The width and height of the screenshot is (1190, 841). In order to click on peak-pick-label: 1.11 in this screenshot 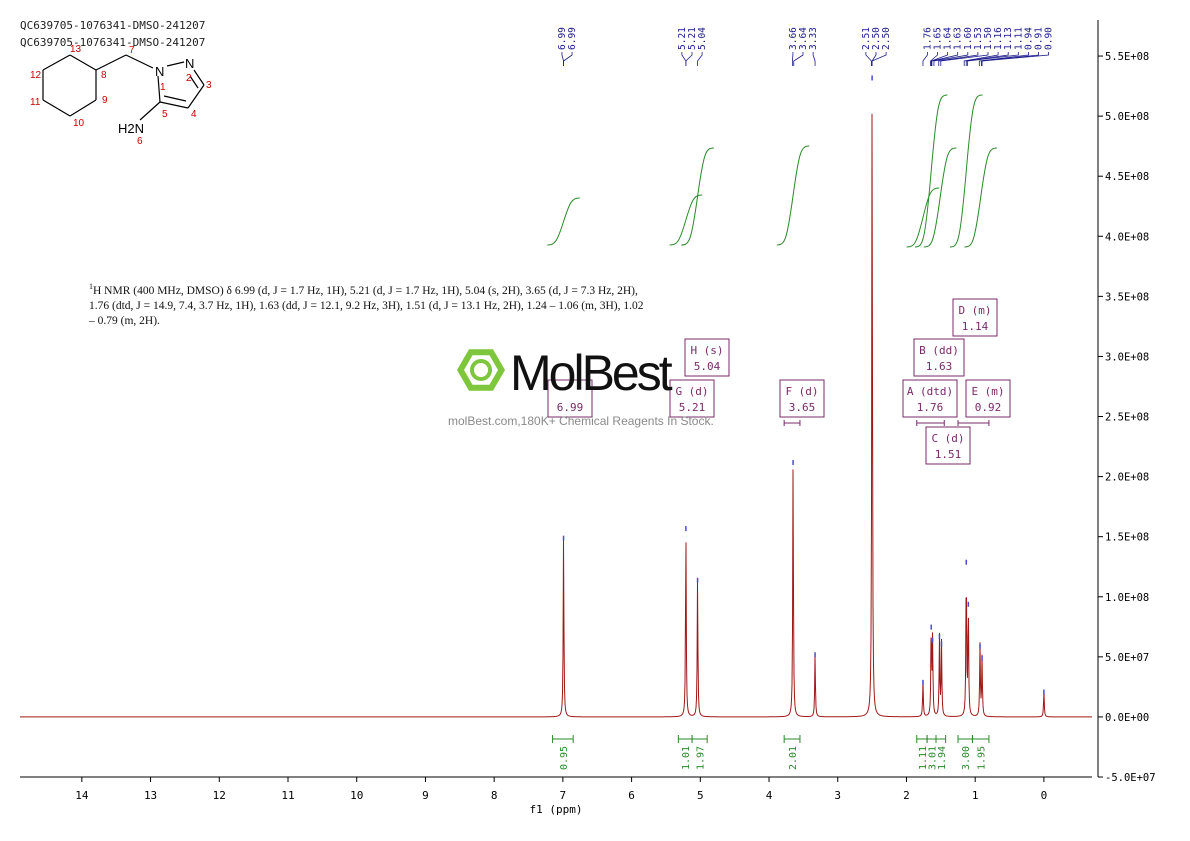, I will do `click(1018, 38)`.